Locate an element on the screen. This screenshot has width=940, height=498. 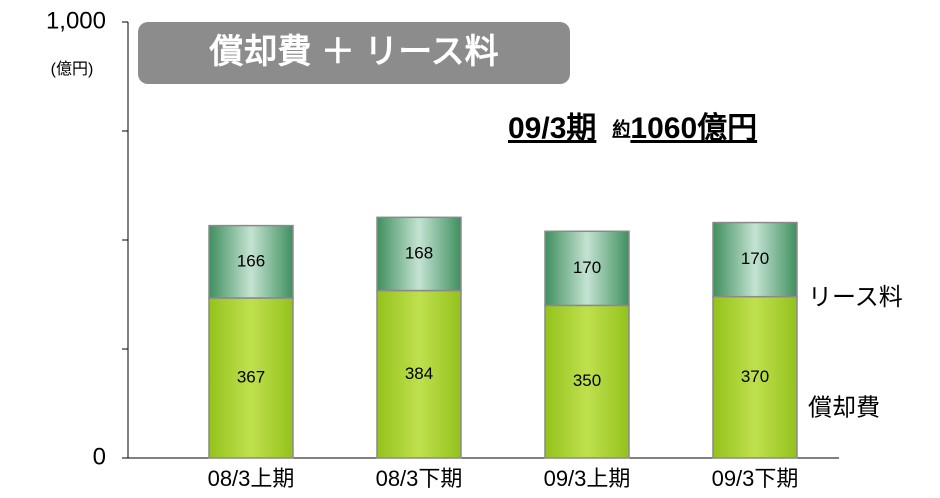
legend-label: リース料 is located at coordinates (855, 297).